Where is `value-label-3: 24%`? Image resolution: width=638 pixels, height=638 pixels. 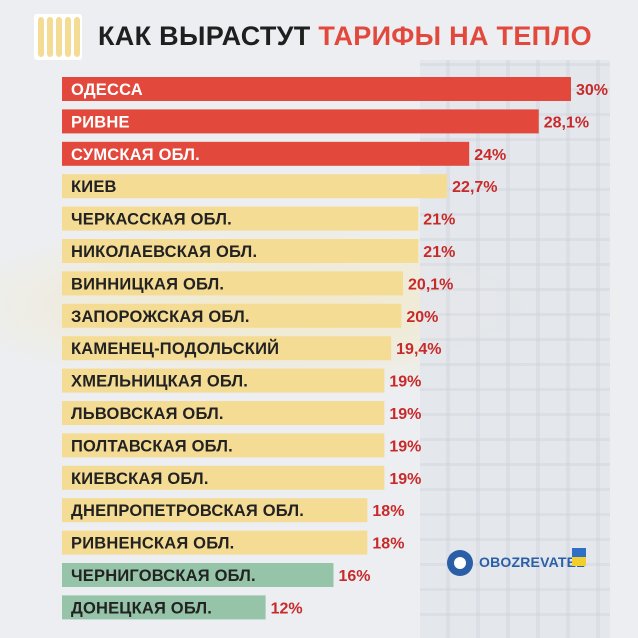
value-label-3: 24% is located at coordinates (490, 155).